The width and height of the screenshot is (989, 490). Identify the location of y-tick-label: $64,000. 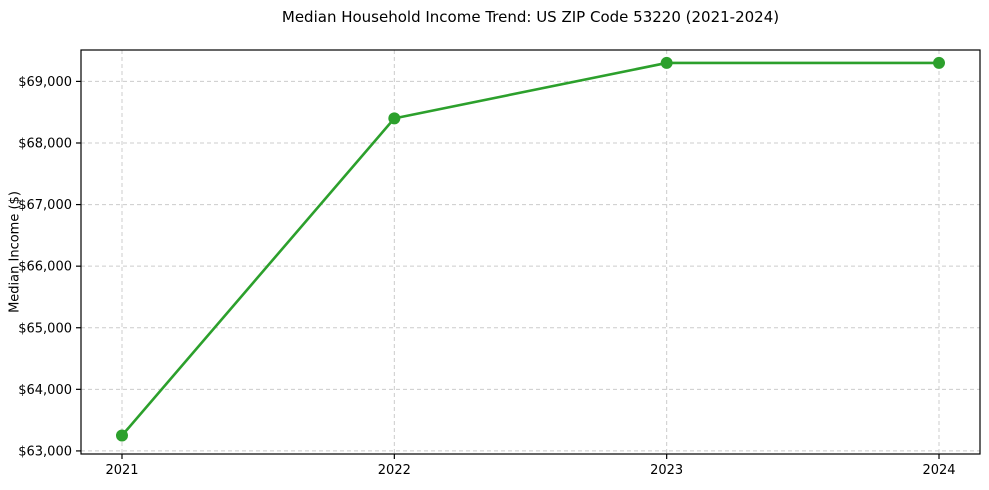
(45, 390).